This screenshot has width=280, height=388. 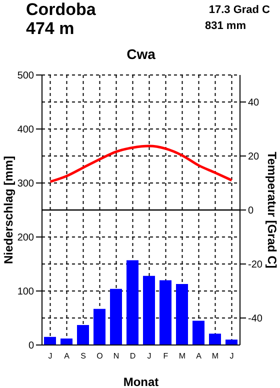 What do you see at coordinates (50, 29) in the screenshot?
I see `text: 474 m` at bounding box center [50, 29].